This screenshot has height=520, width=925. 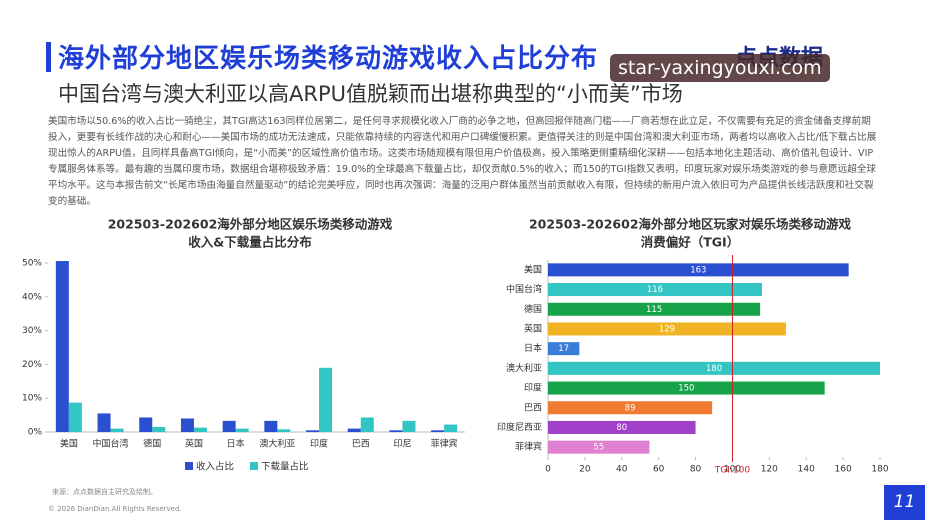 I want to click on y-tick-label: 中国台湾, so click(x=524, y=289).